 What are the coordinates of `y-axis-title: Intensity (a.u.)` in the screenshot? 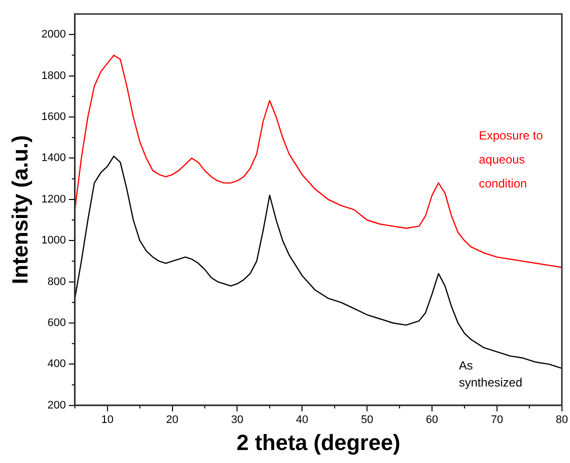 It's located at (19, 209).